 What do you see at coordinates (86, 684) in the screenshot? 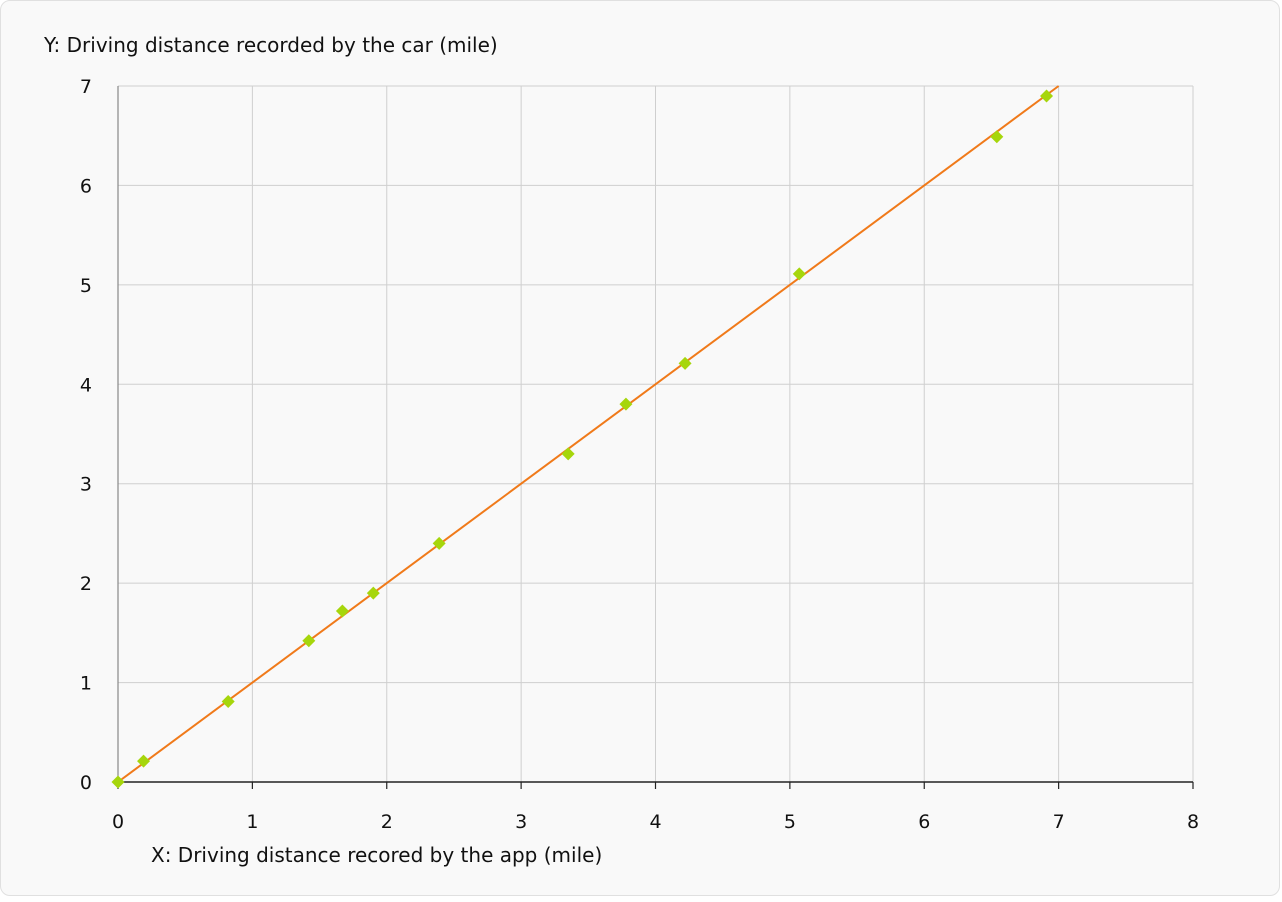
I see `y-tick-label: 1` at bounding box center [86, 684].